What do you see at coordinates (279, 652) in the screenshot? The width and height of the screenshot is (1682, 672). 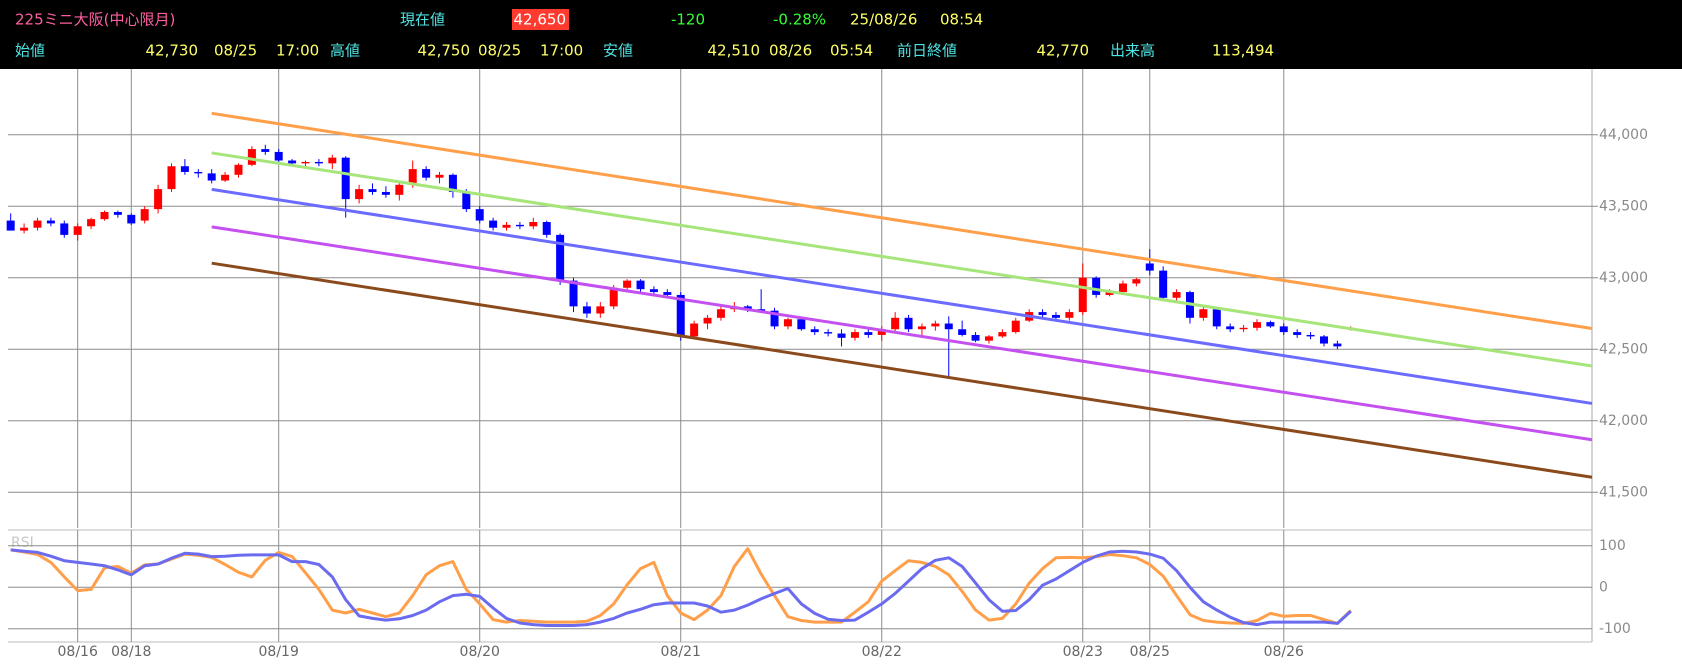 I see `x-tick-label: 08/19` at bounding box center [279, 652].